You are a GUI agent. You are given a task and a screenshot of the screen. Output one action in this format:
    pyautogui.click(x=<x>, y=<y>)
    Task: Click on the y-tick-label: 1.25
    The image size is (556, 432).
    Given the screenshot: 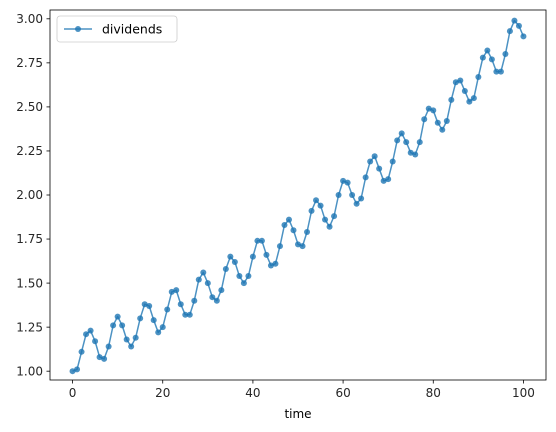 What is the action you would take?
    pyautogui.click(x=29, y=327)
    